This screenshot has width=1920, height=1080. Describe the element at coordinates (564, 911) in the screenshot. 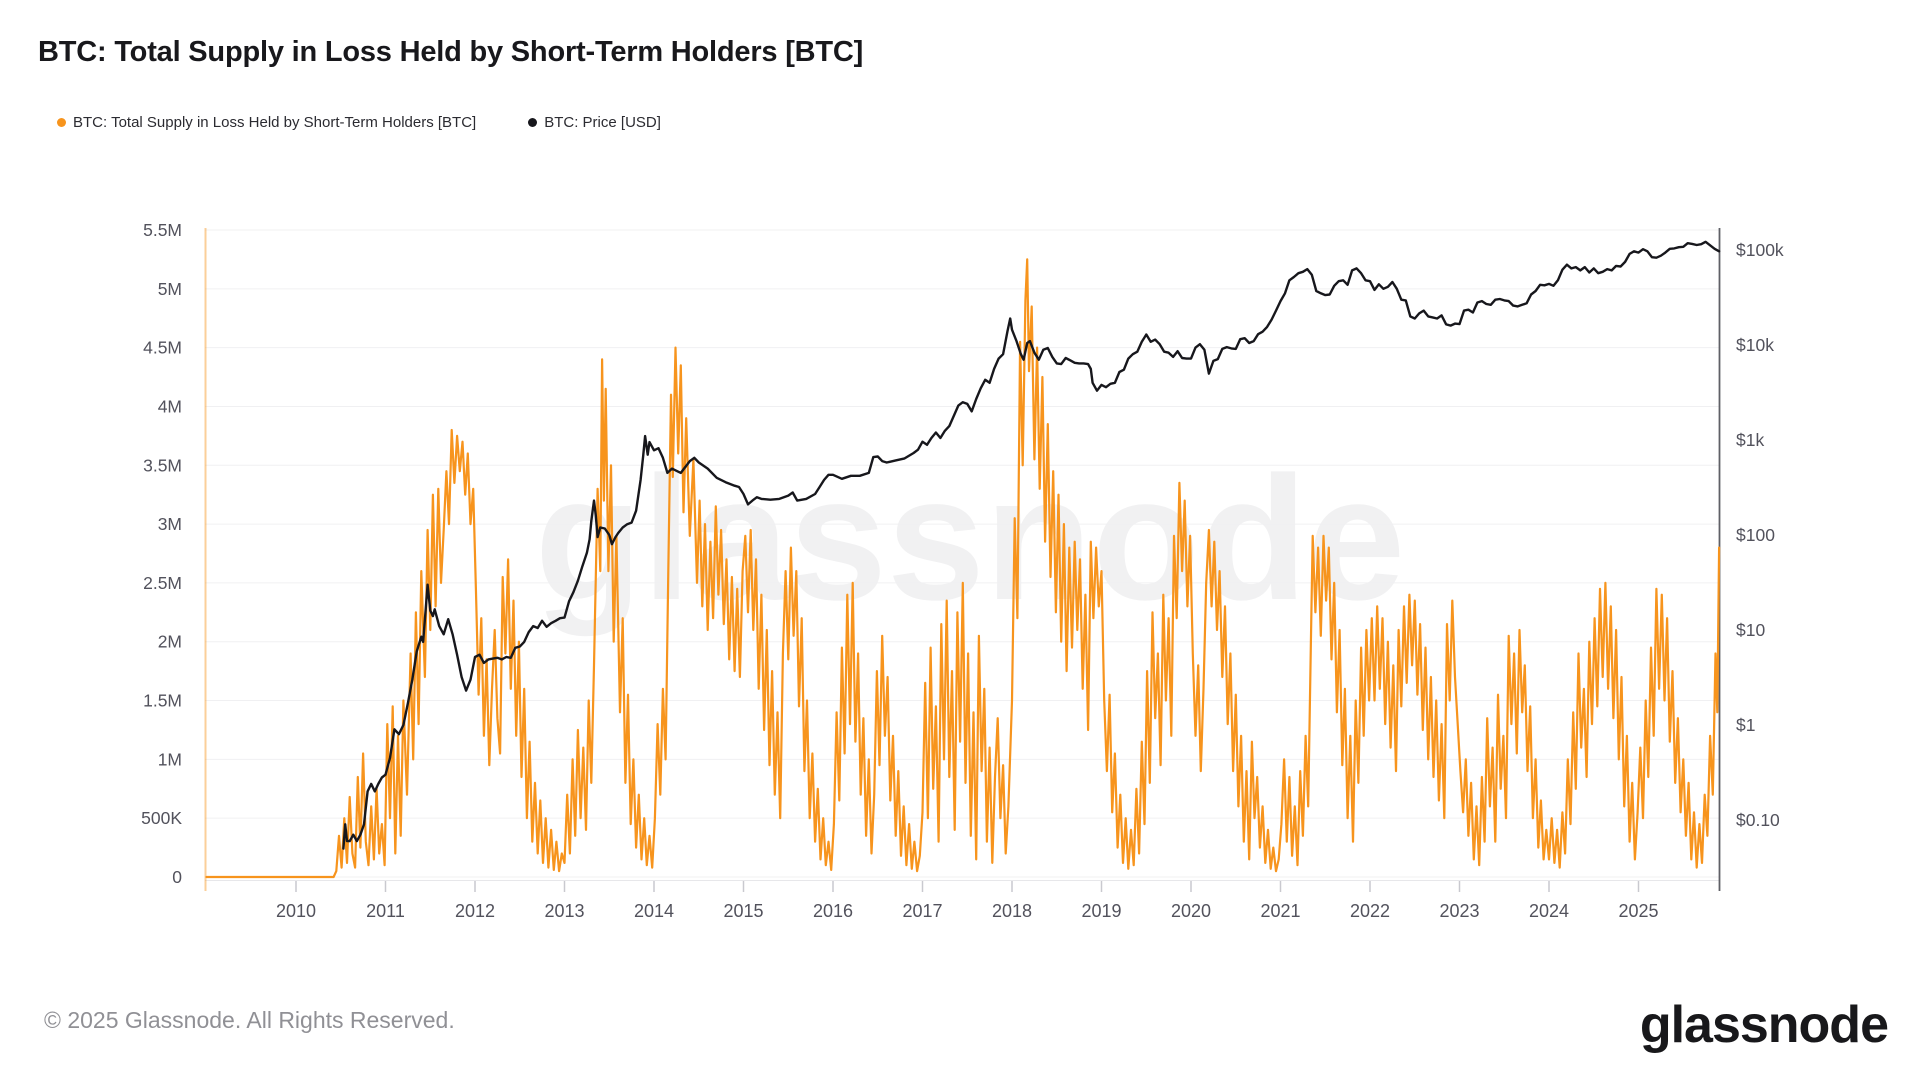

I see `x-tick-label: 2013` at that location.